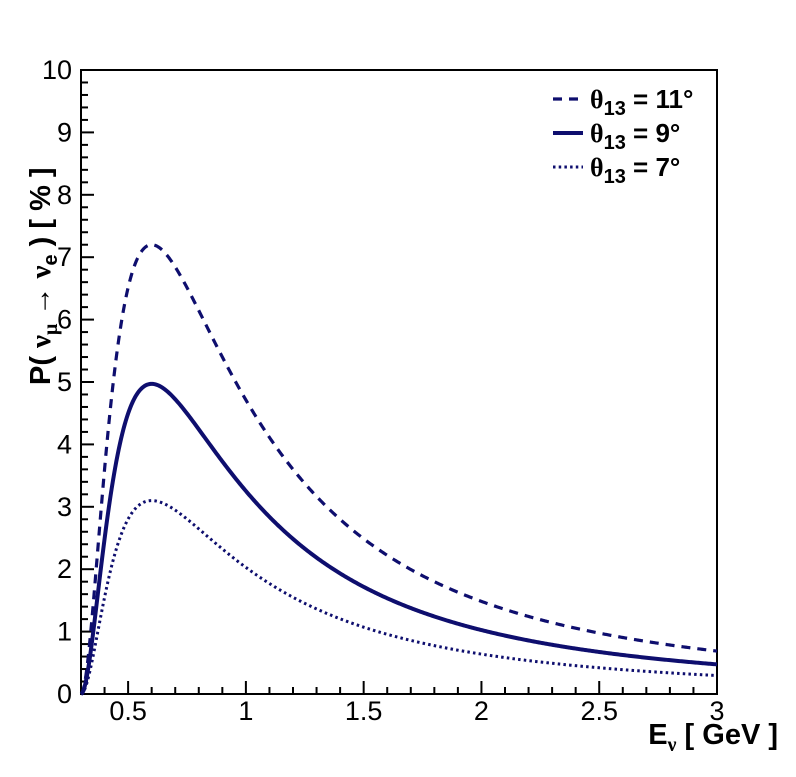 The height and width of the screenshot is (777, 796). Describe the element at coordinates (41, 342) in the screenshot. I see `y-title-nu-mu: ν` at that location.